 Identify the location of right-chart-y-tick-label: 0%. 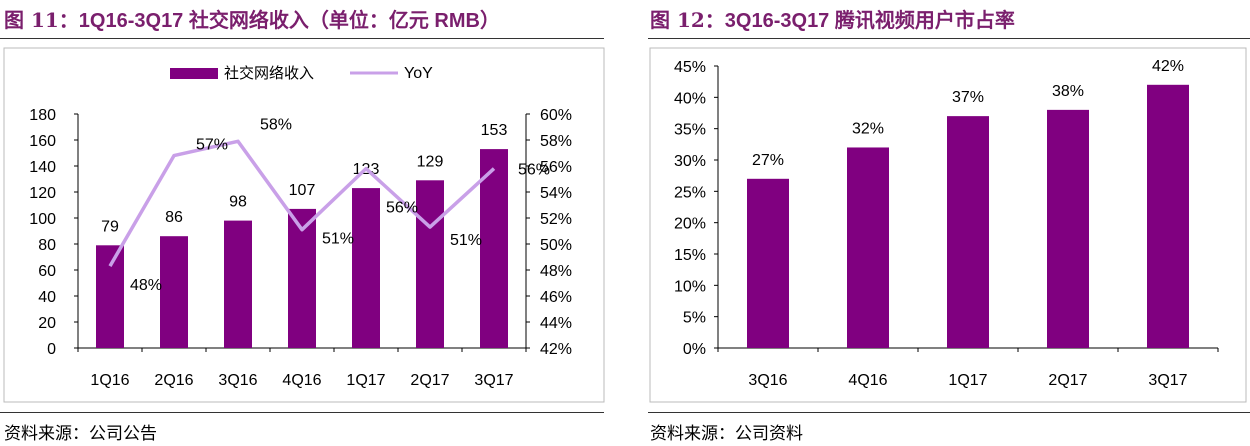
(694, 349).